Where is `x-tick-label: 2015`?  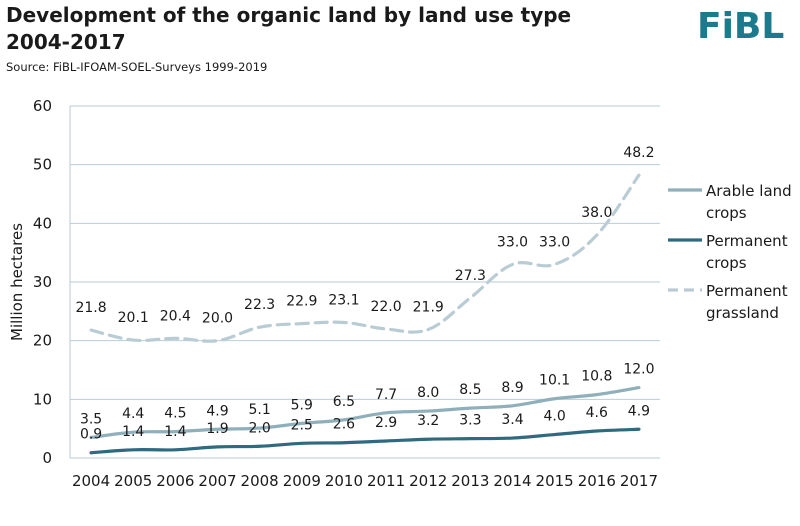
x-tick-label: 2015 is located at coordinates (555, 481).